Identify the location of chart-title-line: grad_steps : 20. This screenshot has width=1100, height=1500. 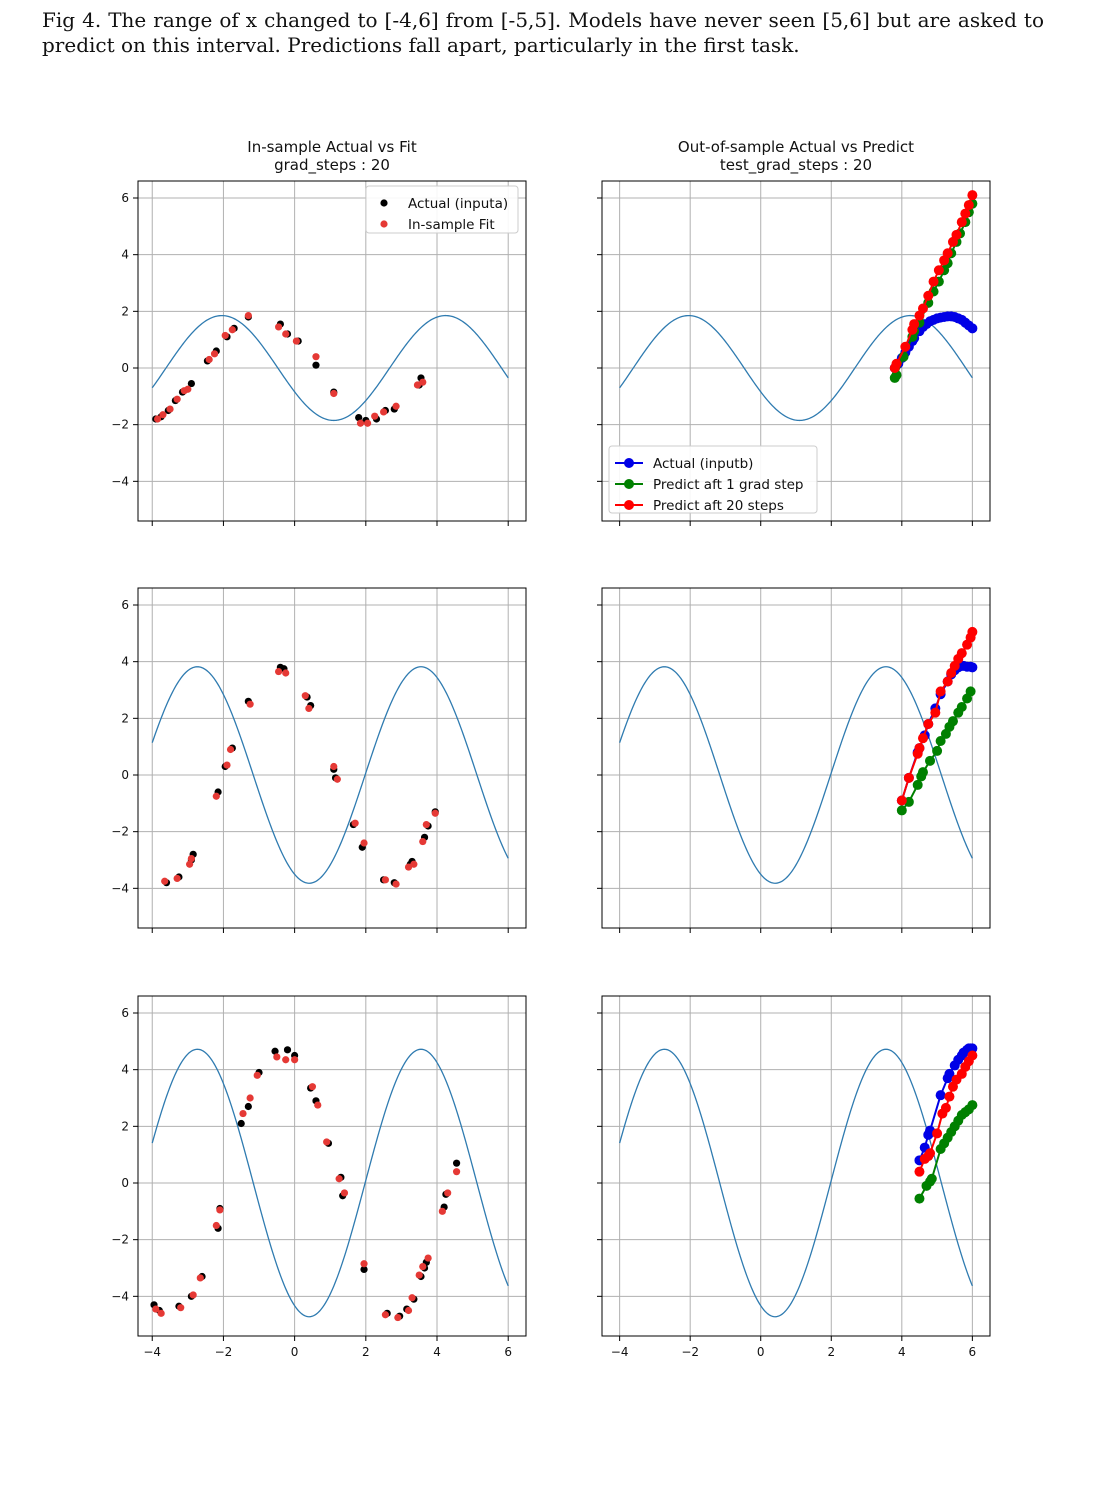
(332, 165).